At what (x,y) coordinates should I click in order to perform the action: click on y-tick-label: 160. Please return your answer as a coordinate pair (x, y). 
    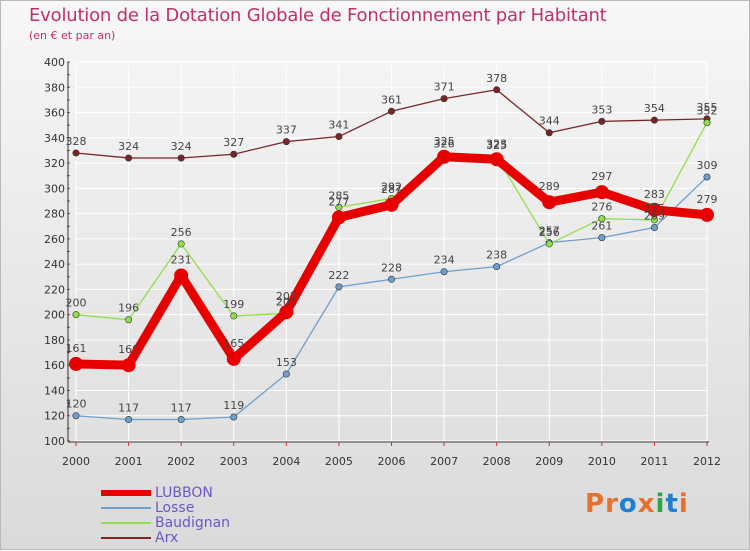
    Looking at the image, I should click on (54, 365).